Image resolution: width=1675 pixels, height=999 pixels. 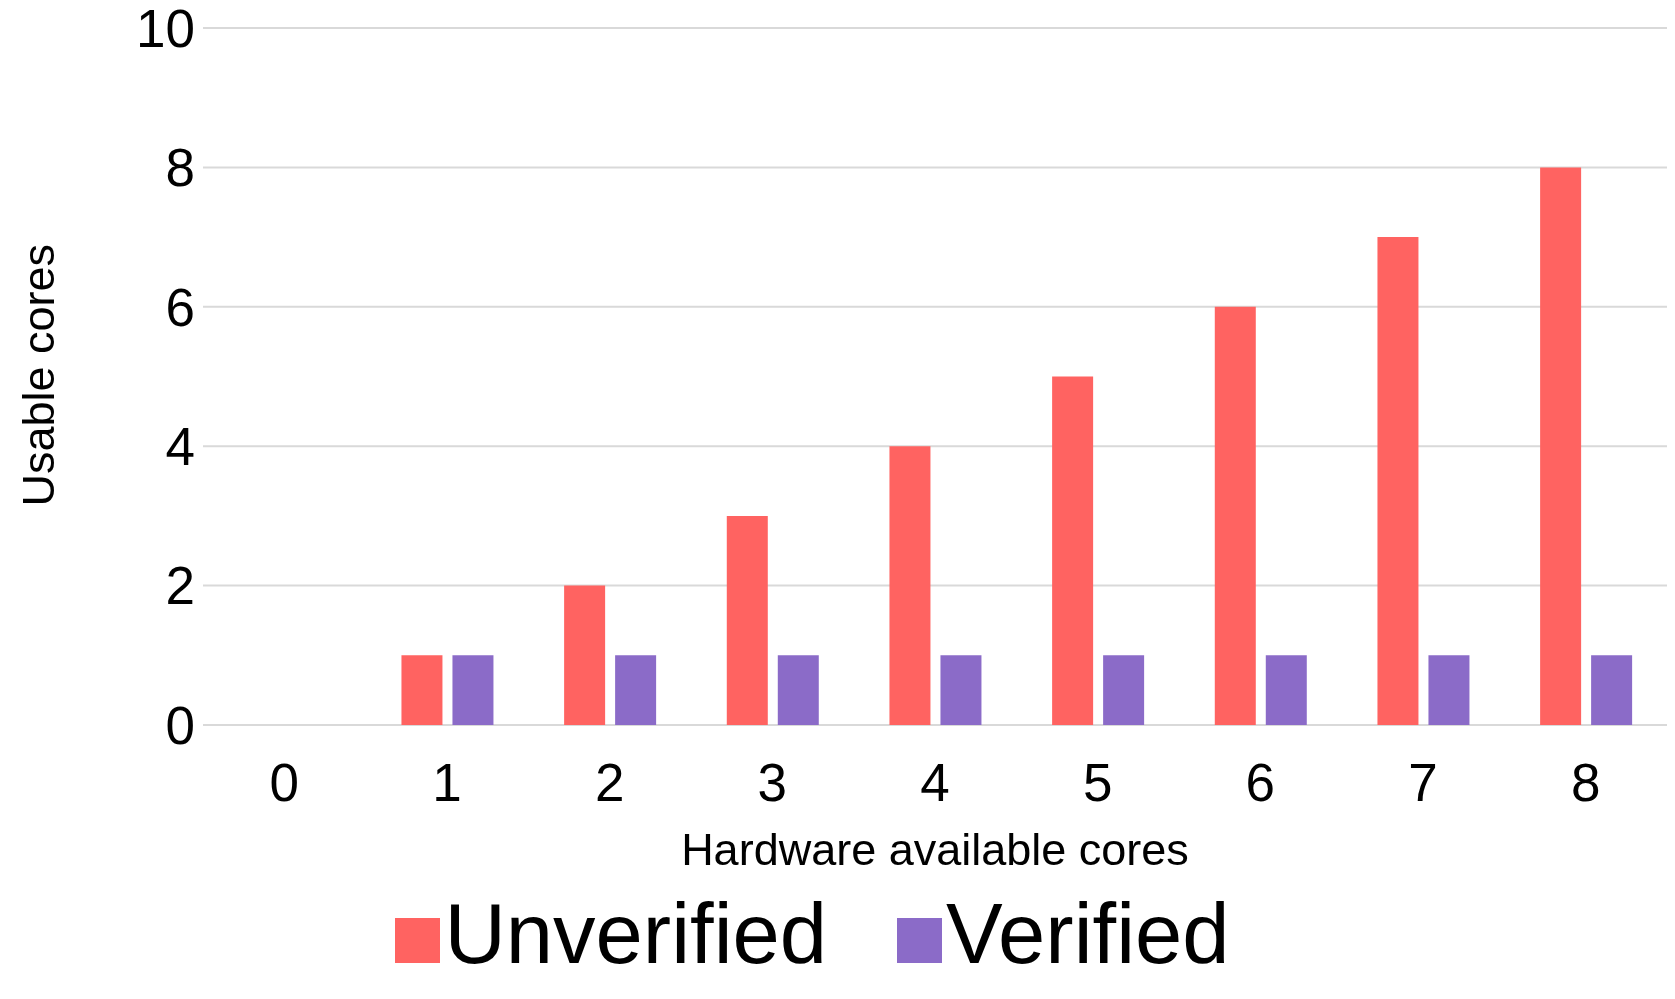 What do you see at coordinates (180, 447) in the screenshot?
I see `y-tick-label: 4` at bounding box center [180, 447].